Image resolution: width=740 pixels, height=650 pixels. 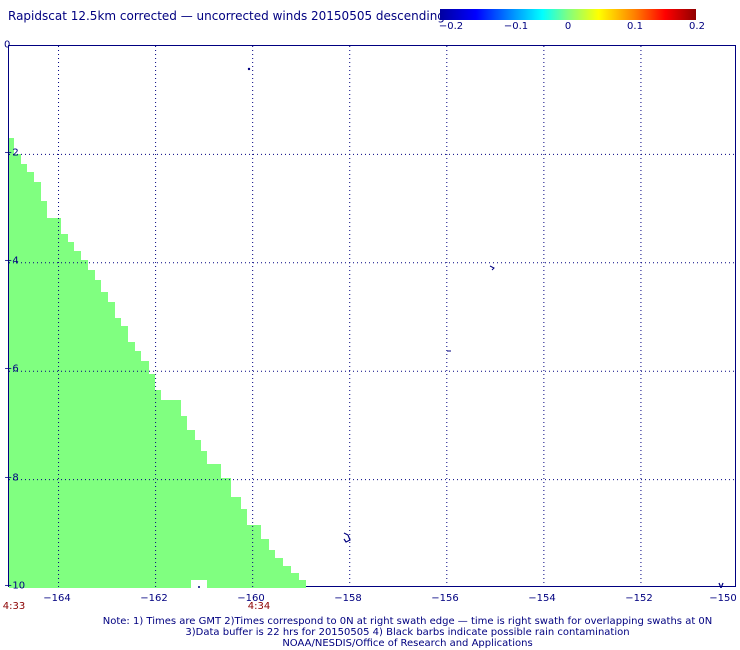 I want to click on colorbar-tick: 0.1, so click(x=635, y=26).